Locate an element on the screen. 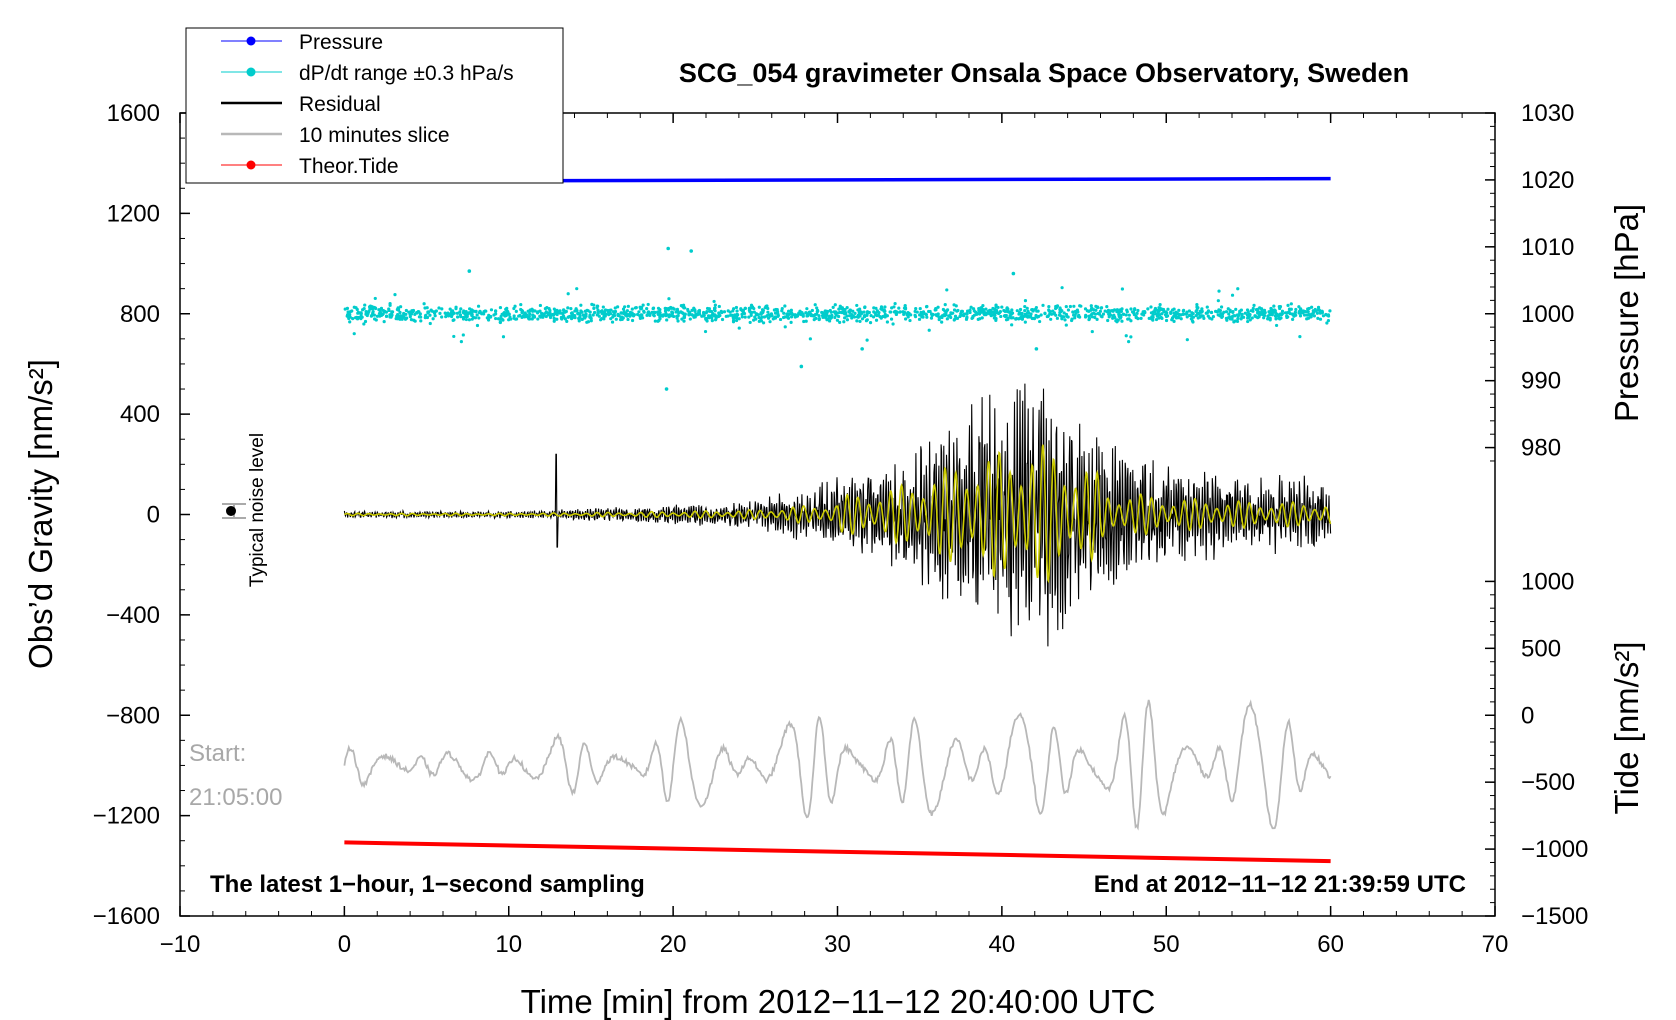 This screenshot has height=1020, width=1676. dpdt-scatter is located at coordinates (837, 318).